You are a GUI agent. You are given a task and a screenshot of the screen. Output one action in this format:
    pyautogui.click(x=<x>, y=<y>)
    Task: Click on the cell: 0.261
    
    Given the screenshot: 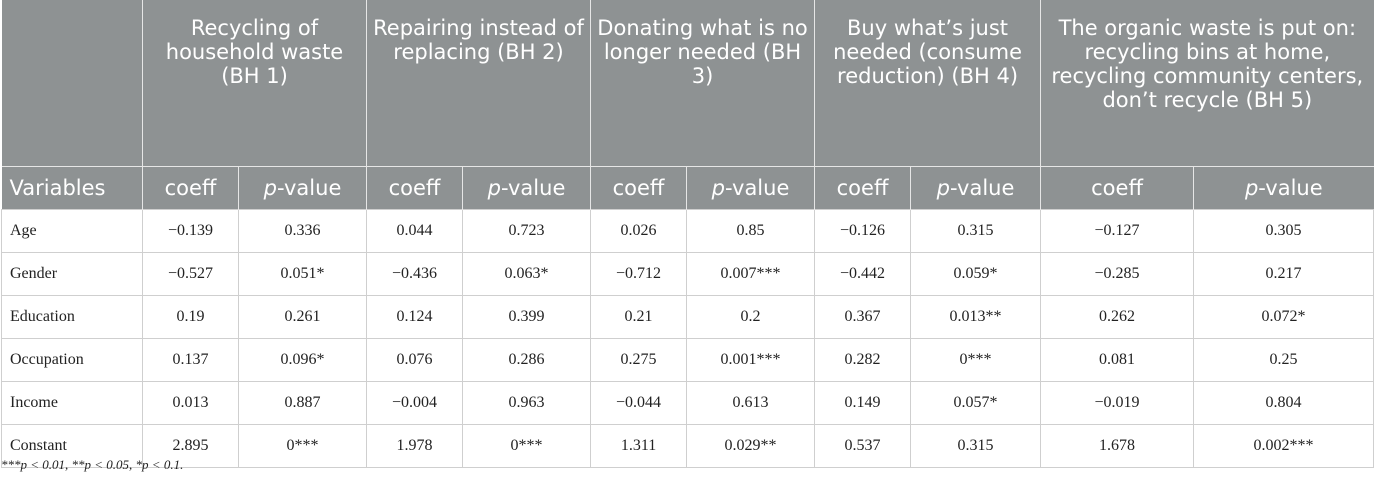 What is the action you would take?
    pyautogui.click(x=302, y=317)
    